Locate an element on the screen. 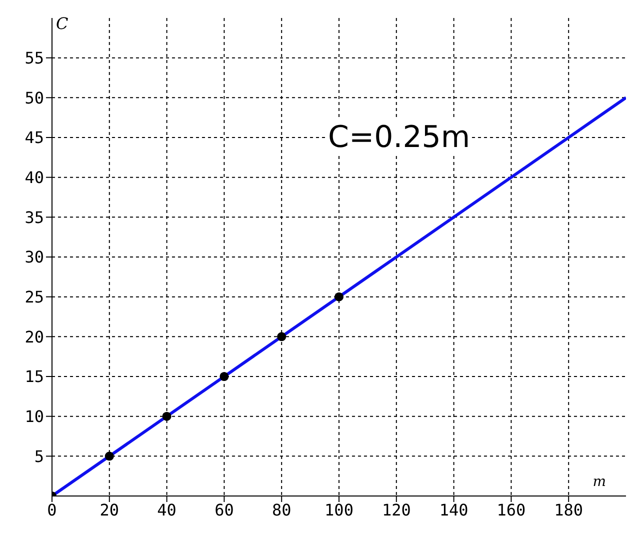 The height and width of the screenshot is (542, 644). x-tick-label: 140 is located at coordinates (453, 510).